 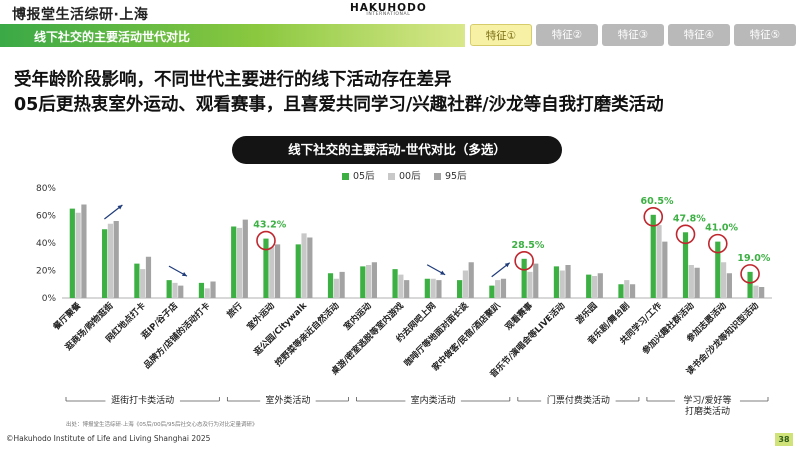 What do you see at coordinates (765, 35) in the screenshot?
I see `tab-feature-5: 特征⑤` at bounding box center [765, 35].